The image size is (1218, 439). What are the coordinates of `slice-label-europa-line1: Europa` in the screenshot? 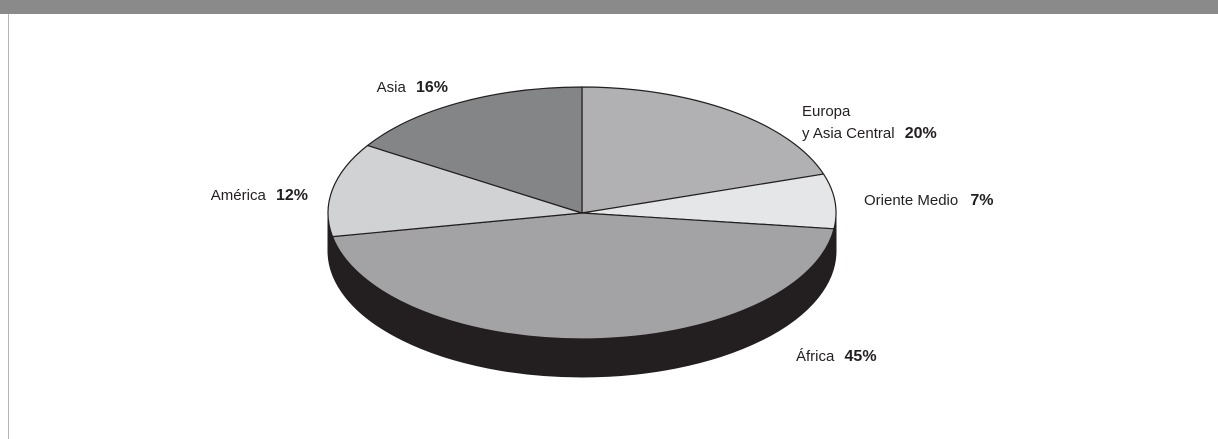 It's located at (826, 111).